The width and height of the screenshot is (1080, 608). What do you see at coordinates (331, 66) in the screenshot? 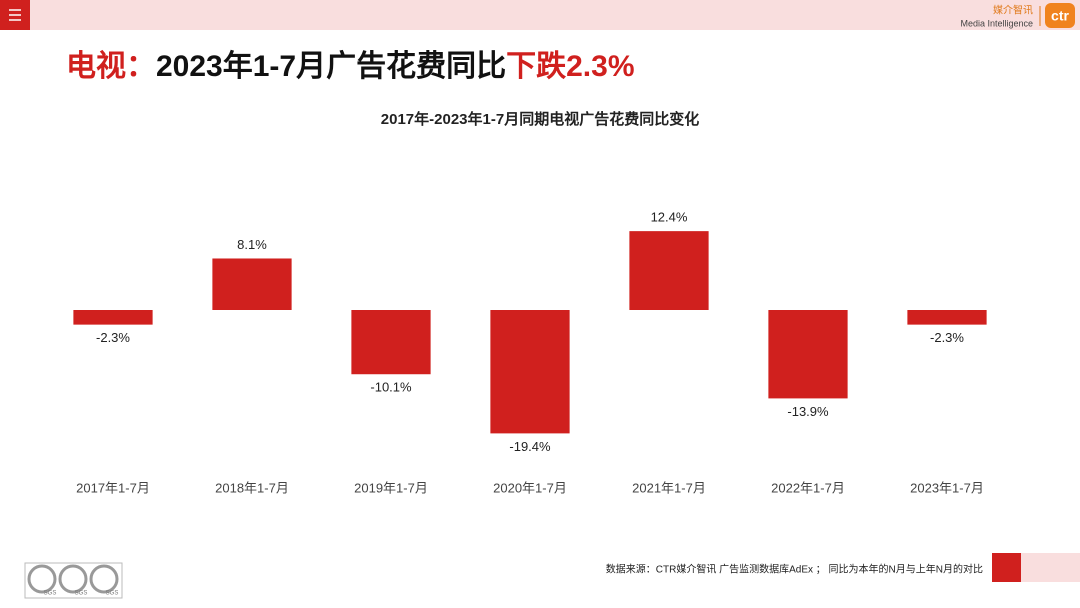
I see `headline-part: 2023年1-7月广告花费同比` at bounding box center [331, 66].